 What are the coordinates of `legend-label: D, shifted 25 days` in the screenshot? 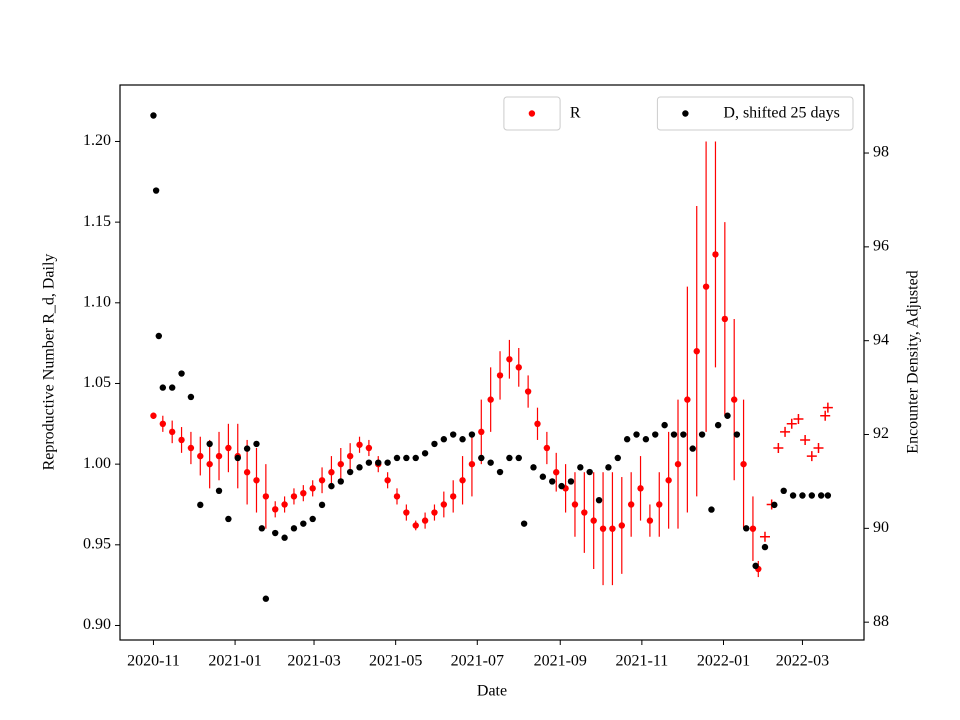 It's located at (781, 113).